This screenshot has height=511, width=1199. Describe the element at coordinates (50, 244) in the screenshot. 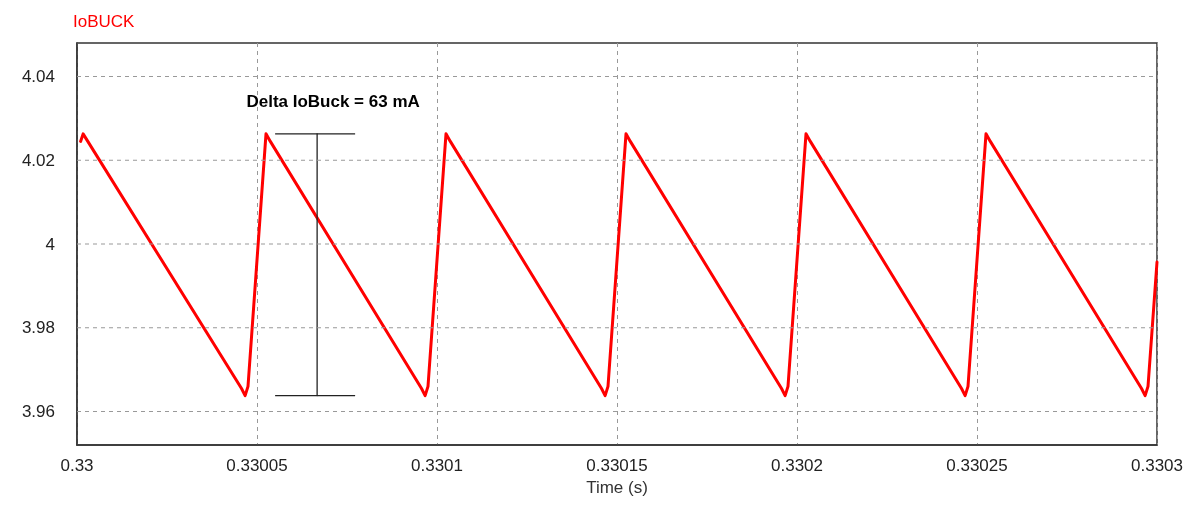

I see `y-tick-label: 4` at that location.